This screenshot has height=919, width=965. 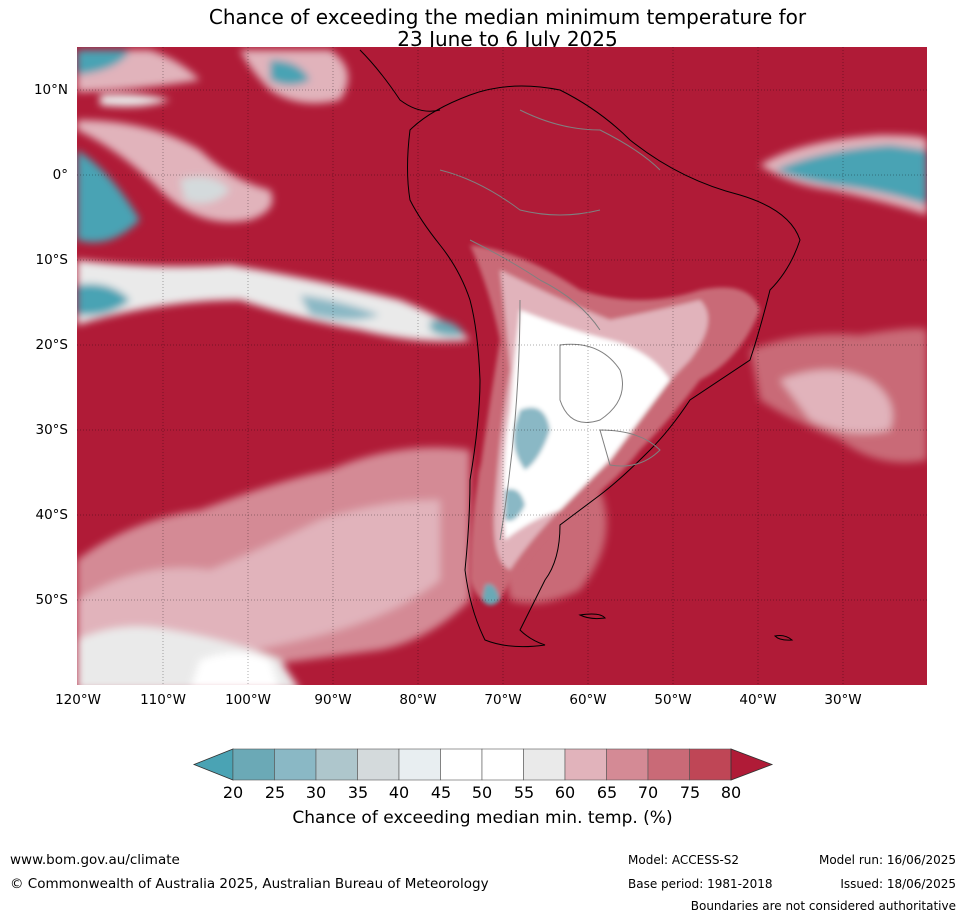 I want to click on colorbar-tick: 75, so click(x=690, y=792).